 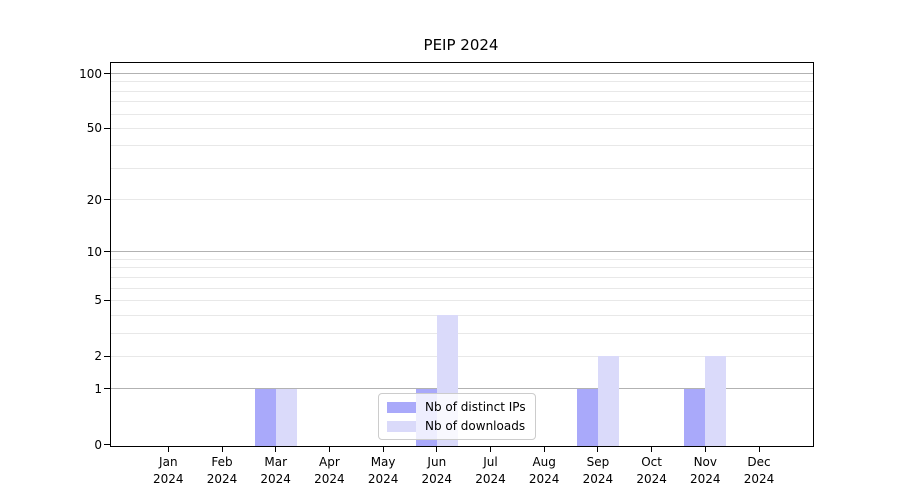 What do you see at coordinates (286, 417) in the screenshot?
I see `bar-nb-of-downloads-mar` at bounding box center [286, 417].